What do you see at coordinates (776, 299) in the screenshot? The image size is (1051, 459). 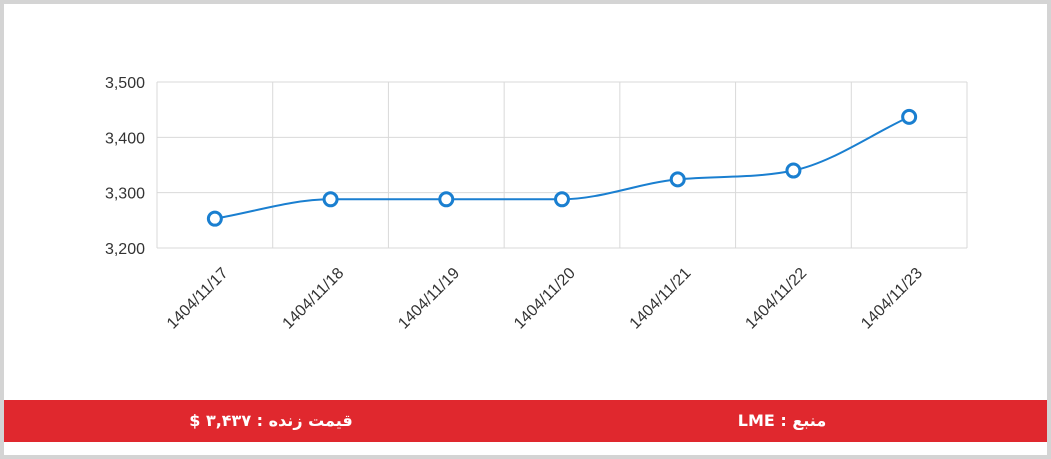 I see `x-tick-label: 1404/11/22` at bounding box center [776, 299].